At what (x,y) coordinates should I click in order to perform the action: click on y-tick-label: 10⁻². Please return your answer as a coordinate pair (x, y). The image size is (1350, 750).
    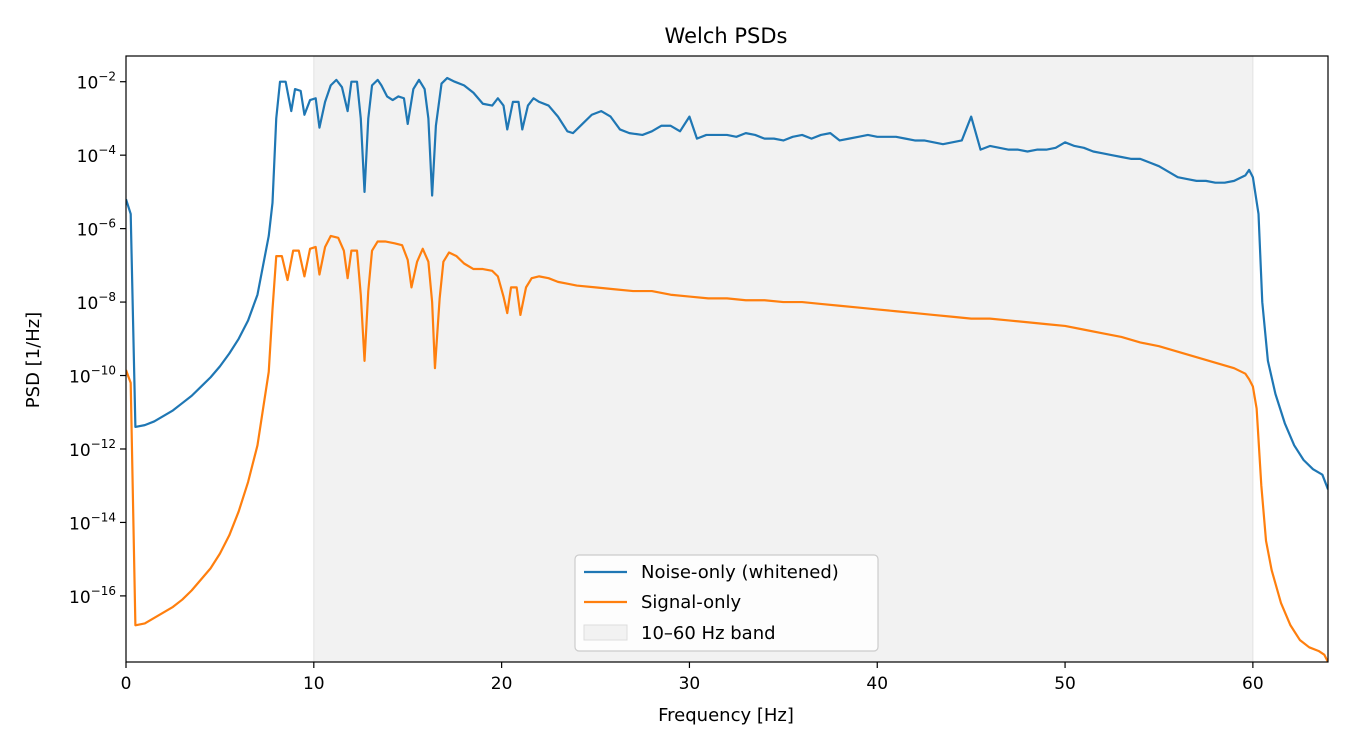
    Looking at the image, I should click on (96, 82).